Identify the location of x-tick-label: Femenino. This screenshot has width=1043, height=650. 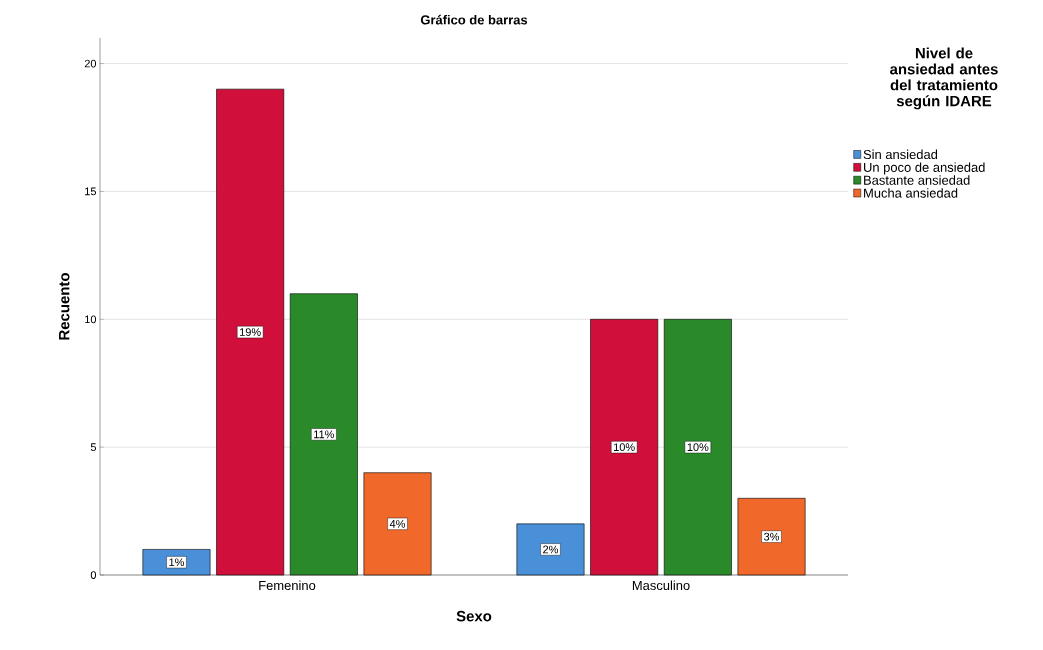
(287, 585).